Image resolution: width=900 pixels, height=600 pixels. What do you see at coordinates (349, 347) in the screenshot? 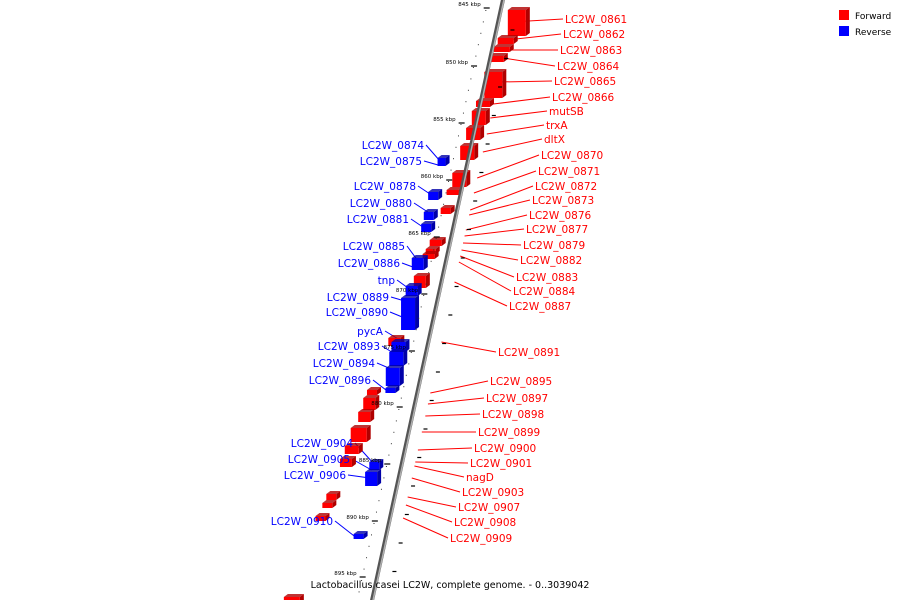
I see `reverse-gene-label: LC2W_0893` at bounding box center [349, 347].